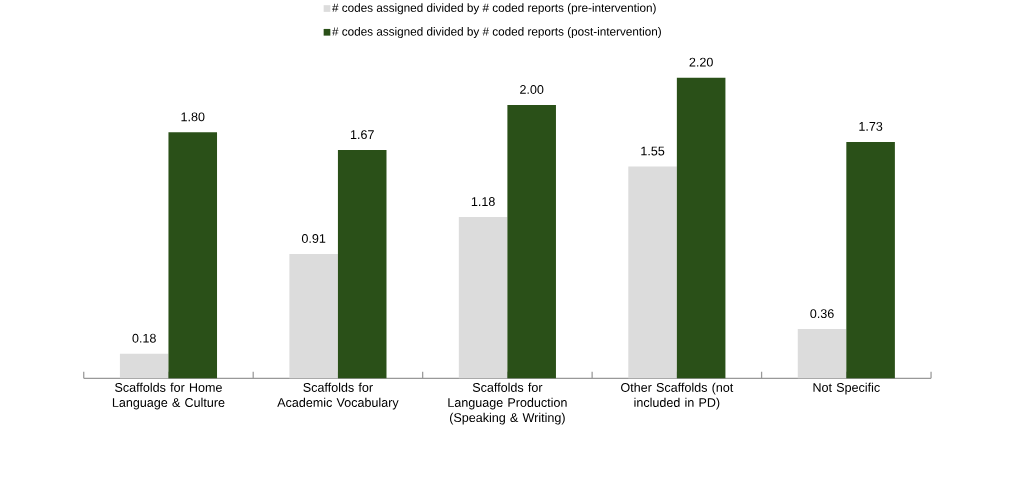  Describe the element at coordinates (313, 238) in the screenshot. I see `data-label: 0.91` at that location.